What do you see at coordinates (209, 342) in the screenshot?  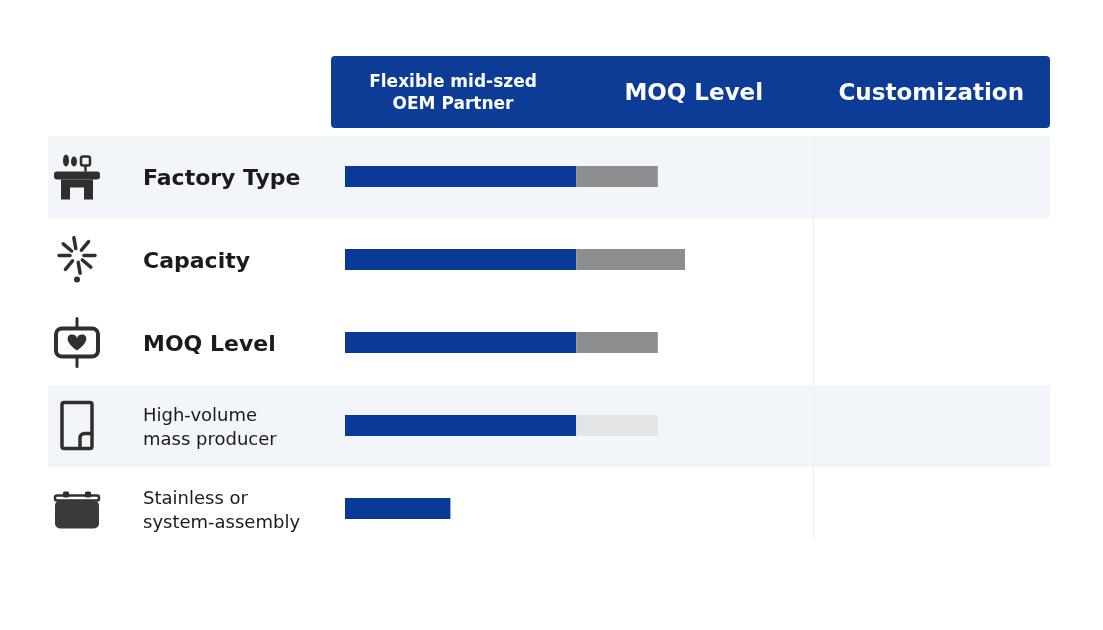 I see `y-tick-label: MOQ Level` at bounding box center [209, 342].